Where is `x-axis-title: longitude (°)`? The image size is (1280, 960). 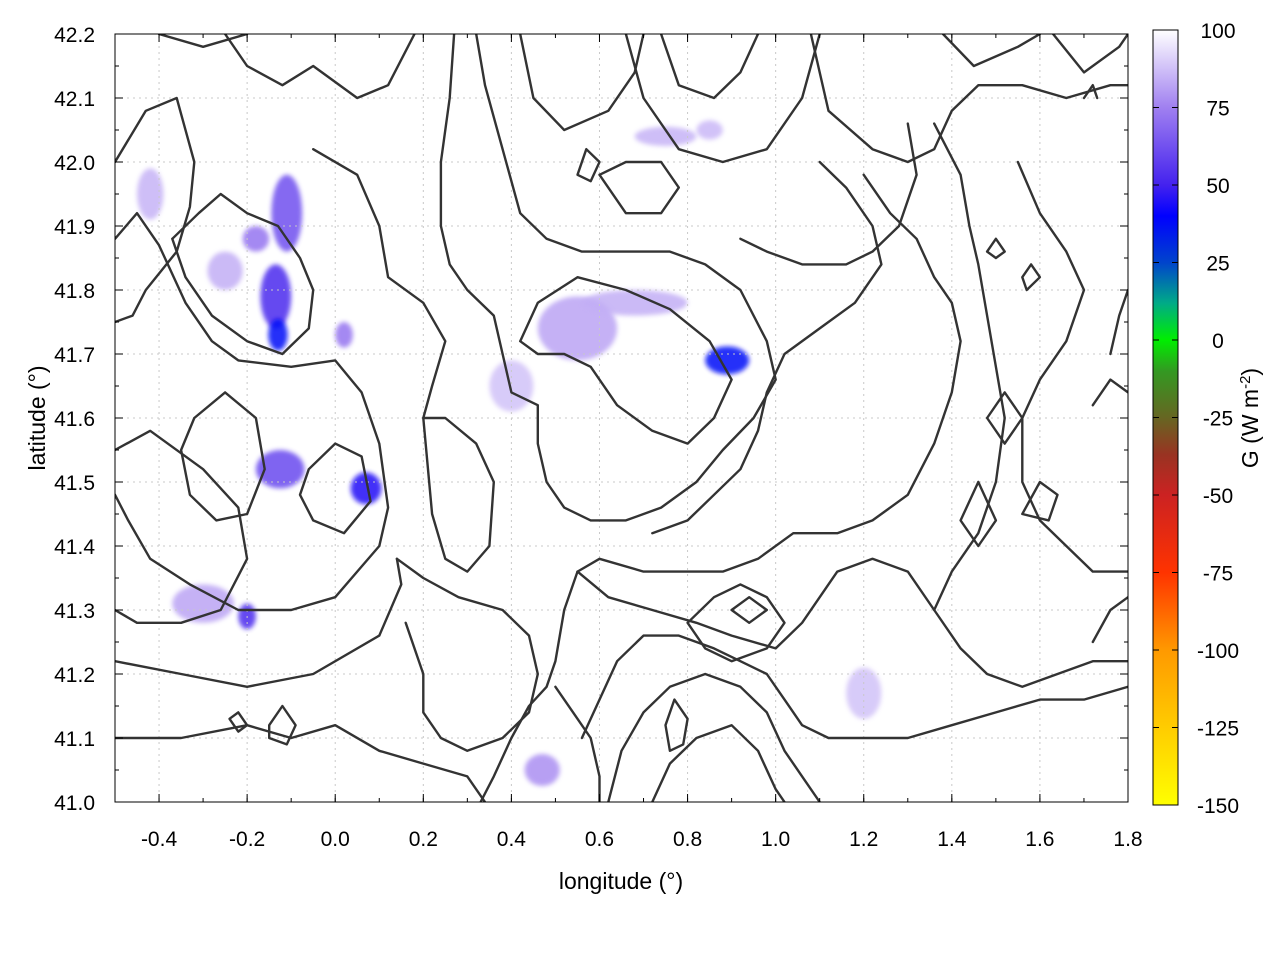
x-axis-title: longitude (°) is located at coordinates (621, 881).